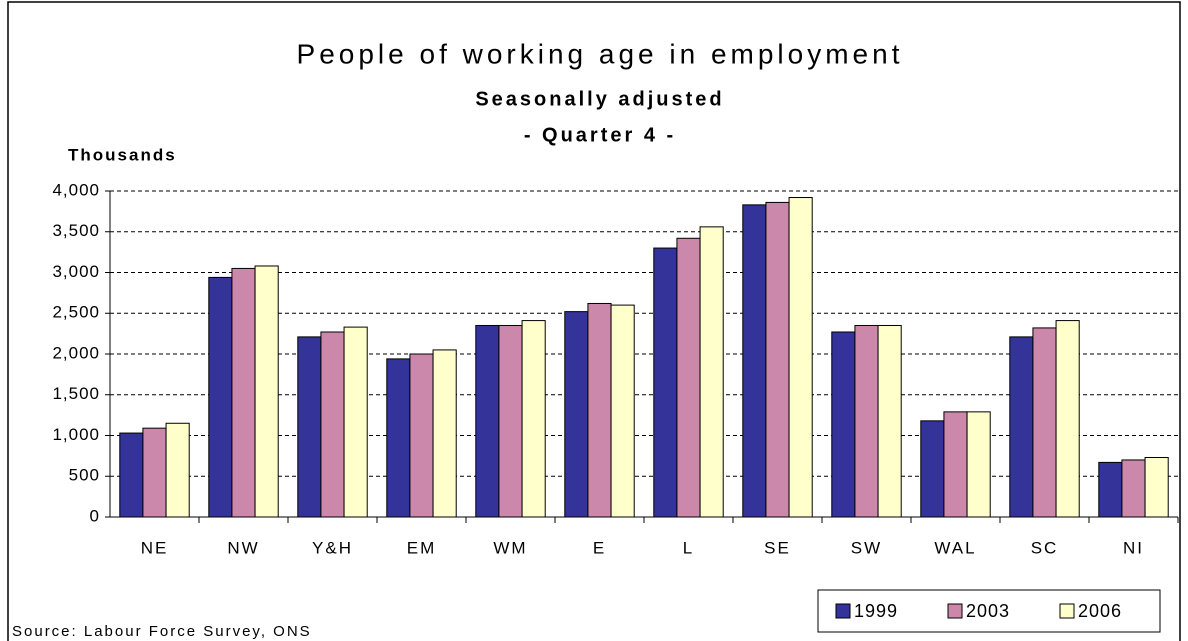 The image size is (1188, 641). I want to click on legend-label: 2003, so click(988, 611).